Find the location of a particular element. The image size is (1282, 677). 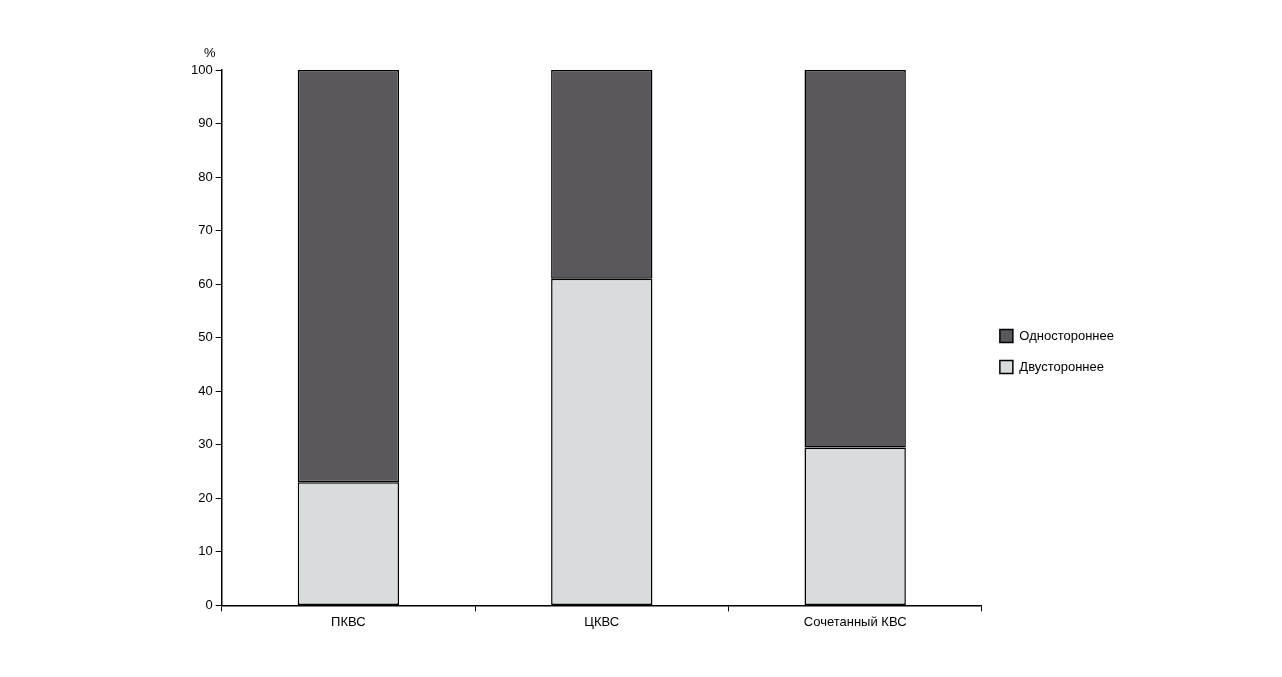

y-tick-label: 50 is located at coordinates (205, 337).